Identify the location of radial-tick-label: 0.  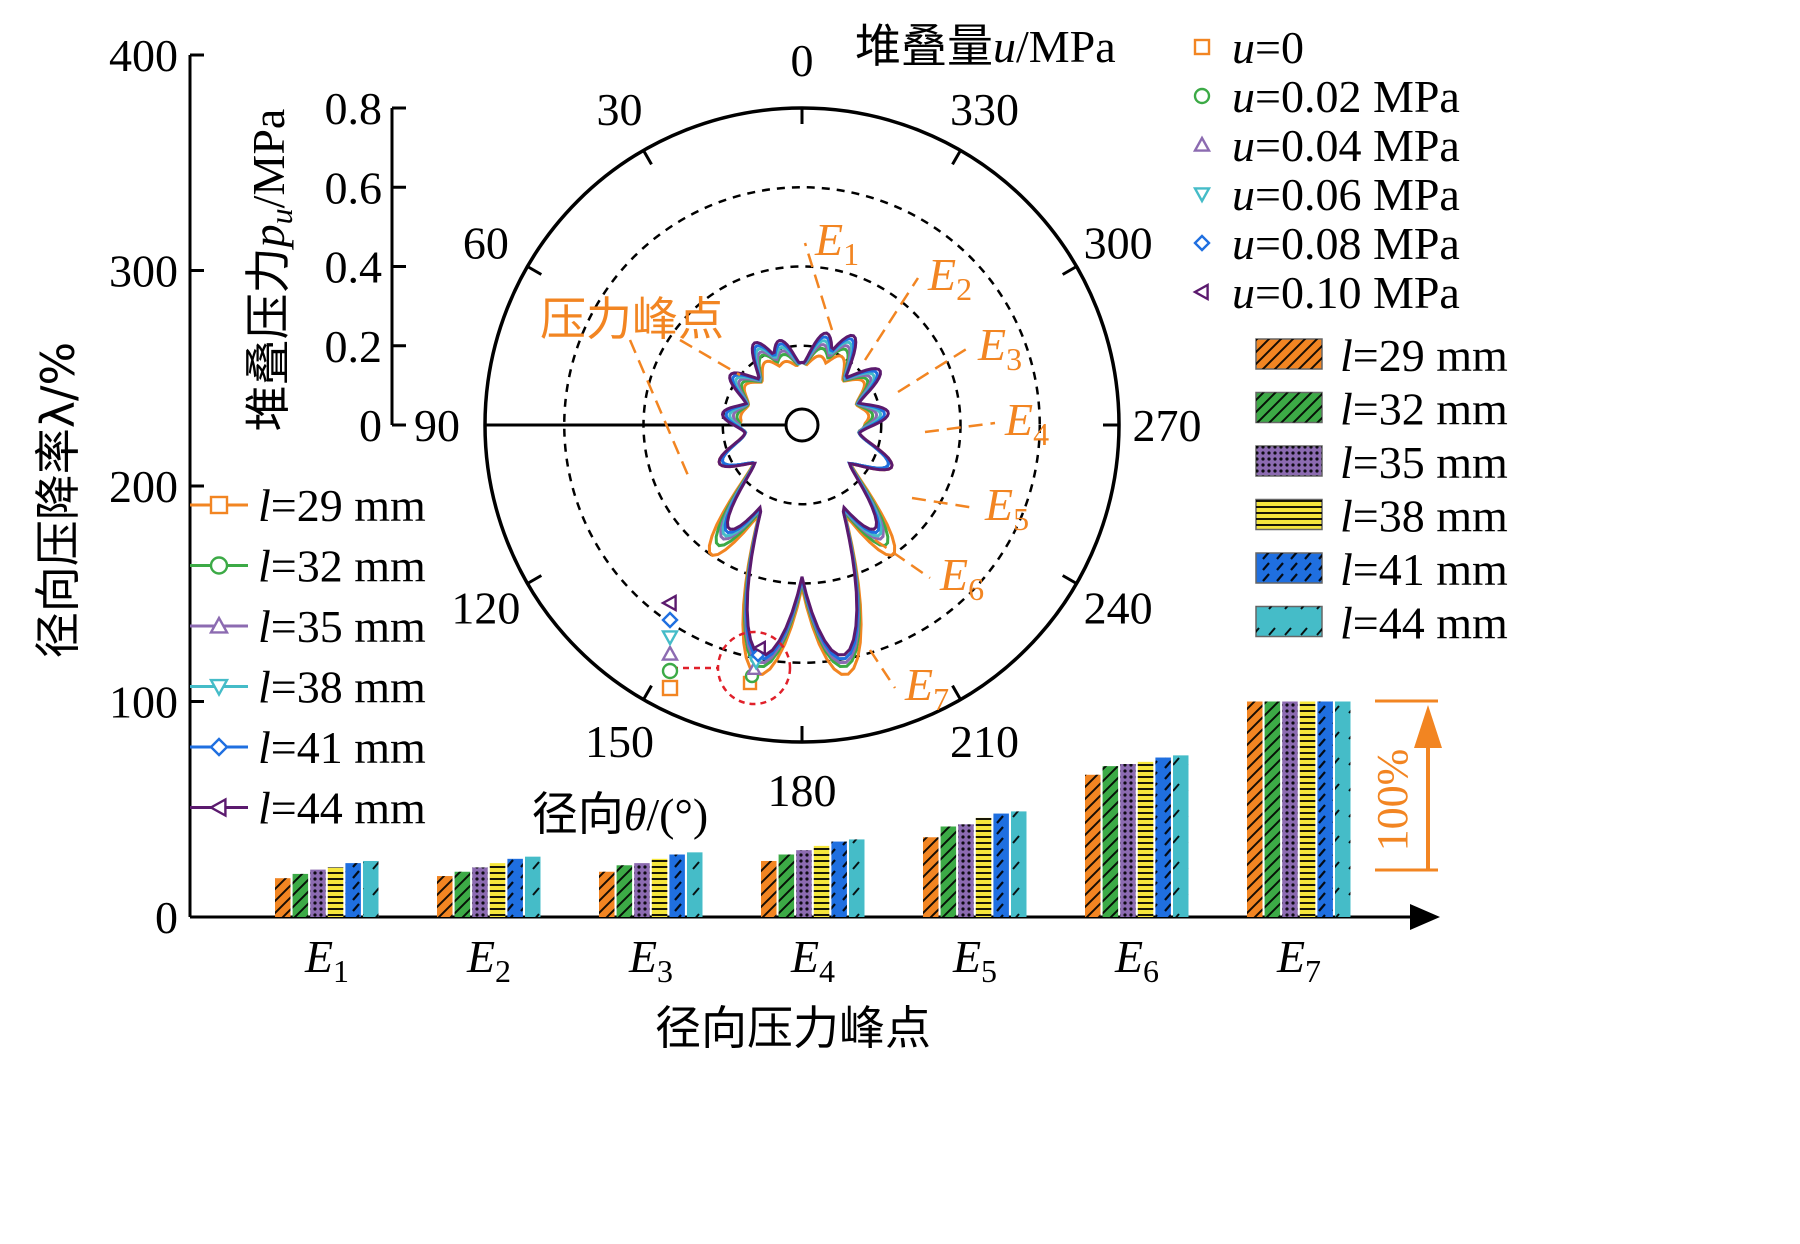
(370, 425).